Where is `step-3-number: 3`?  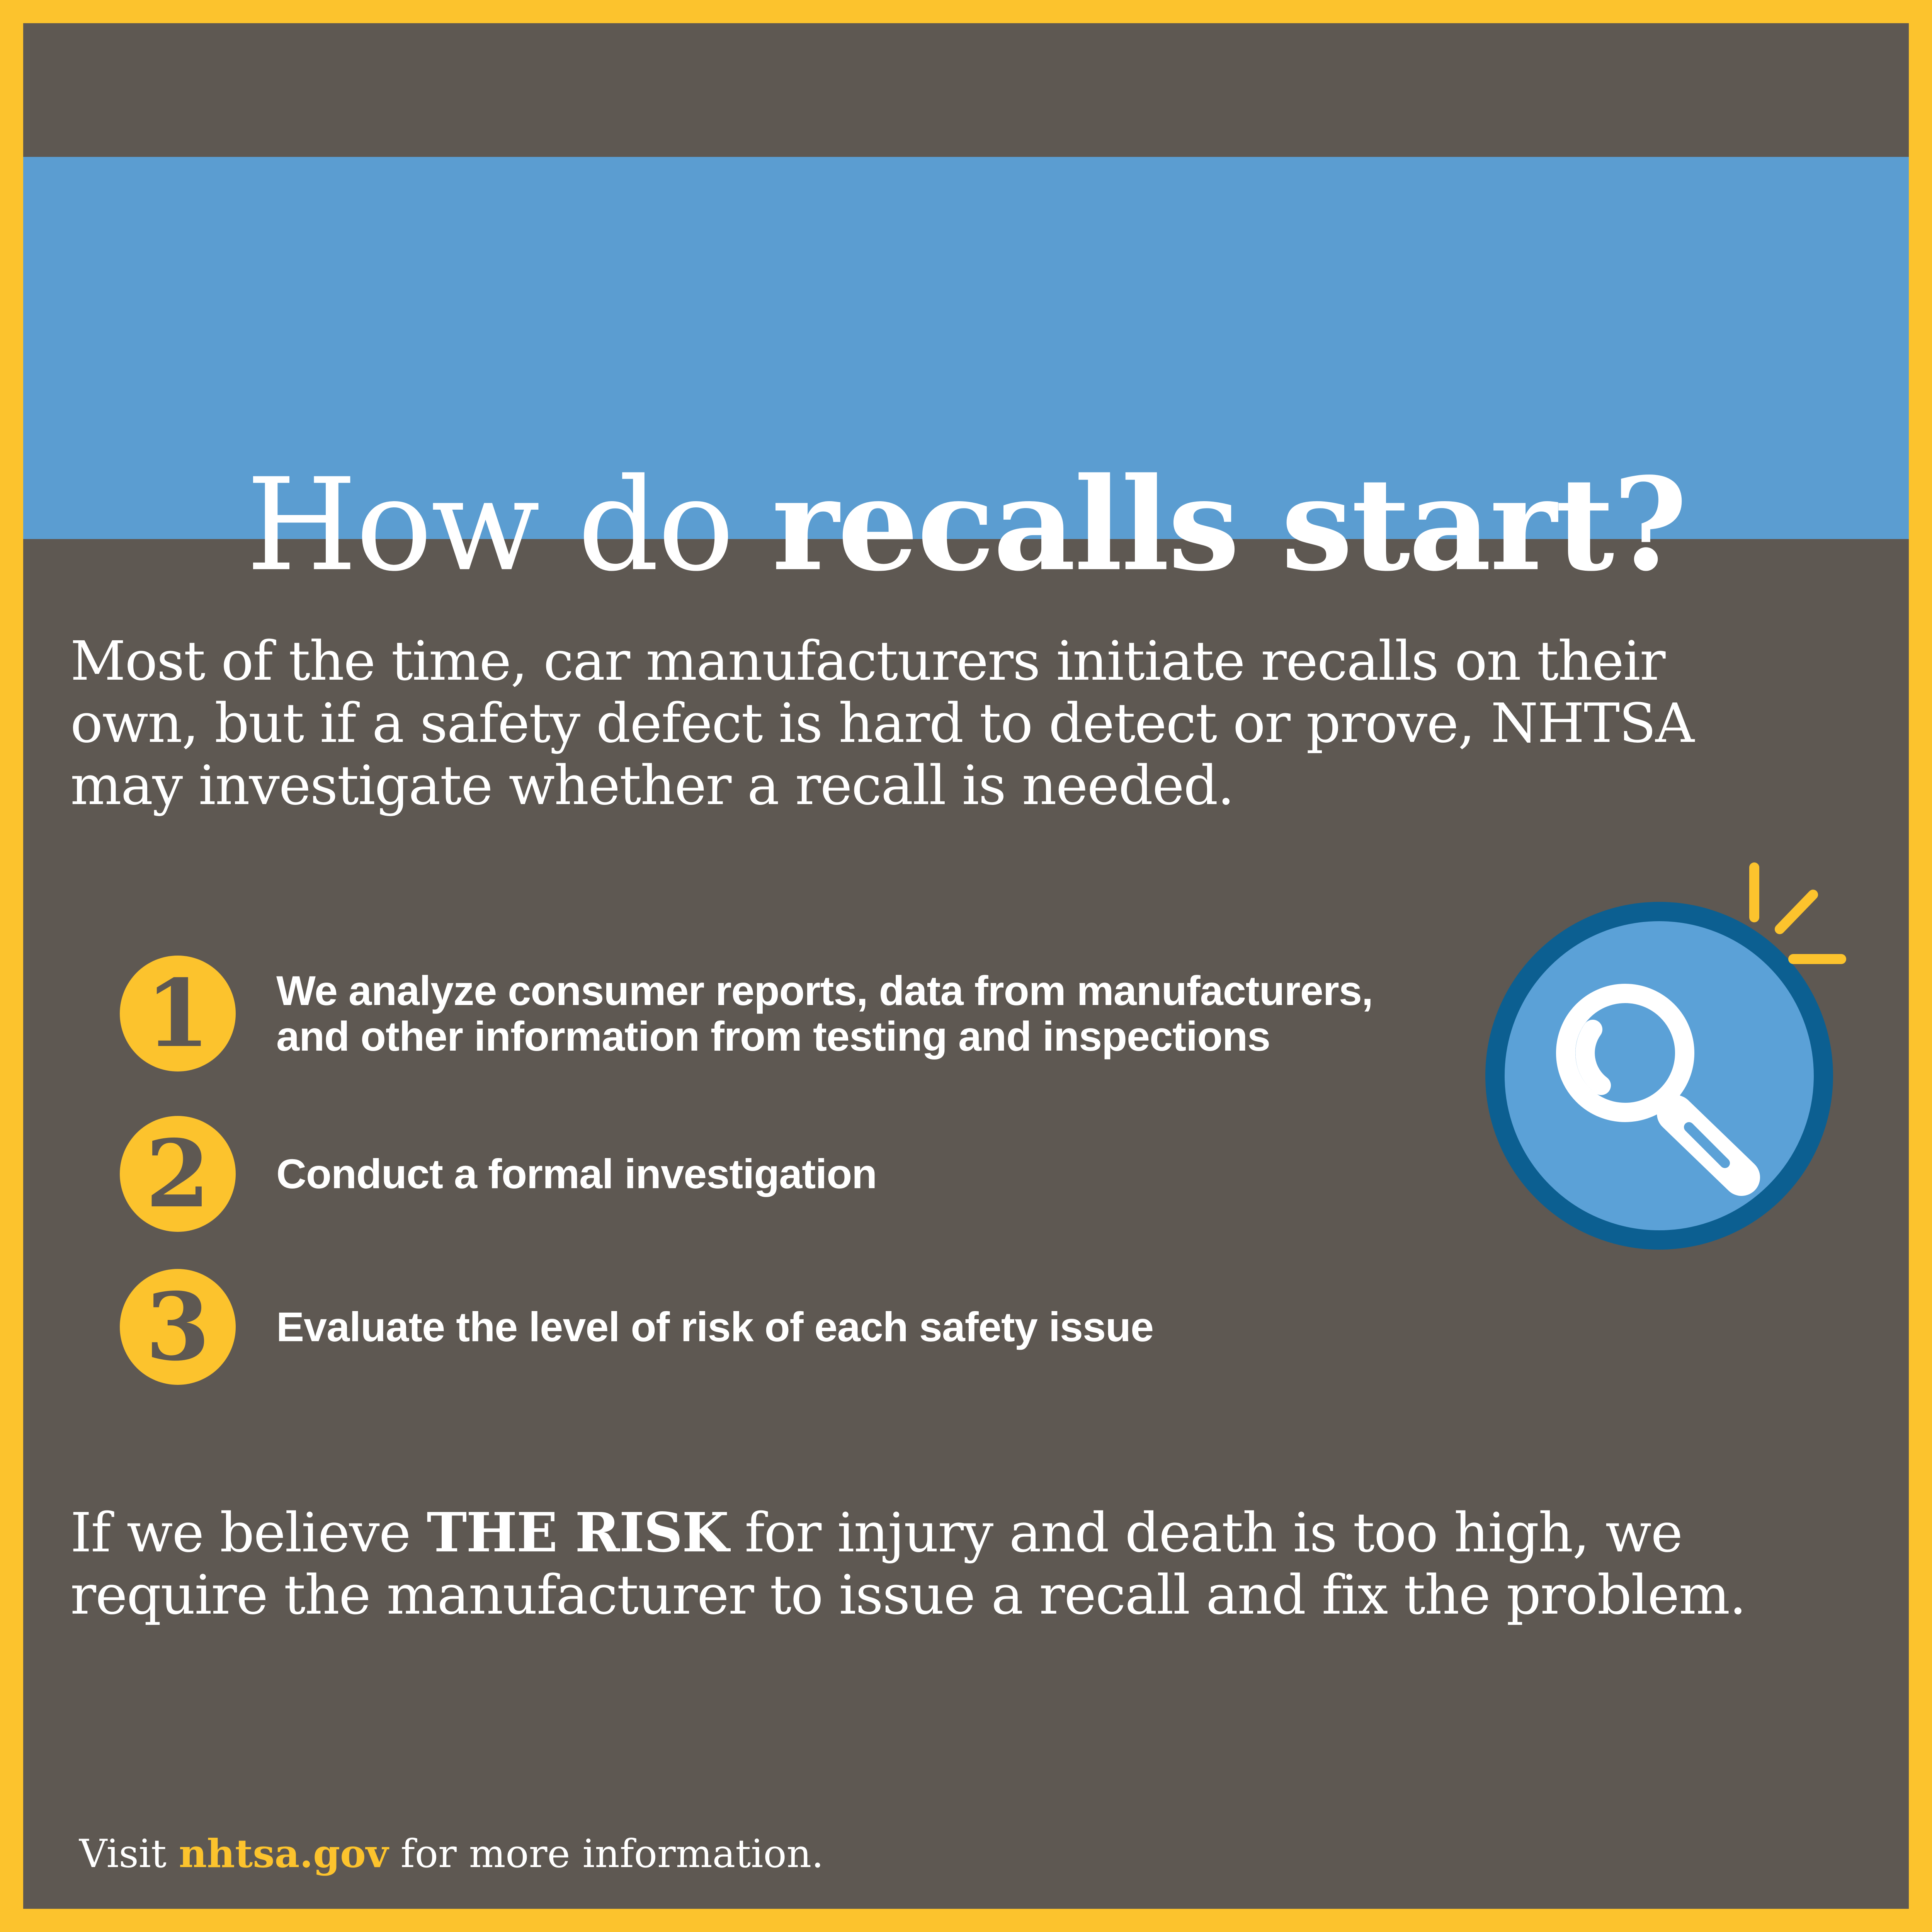 step-3-number: 3 is located at coordinates (177, 1326).